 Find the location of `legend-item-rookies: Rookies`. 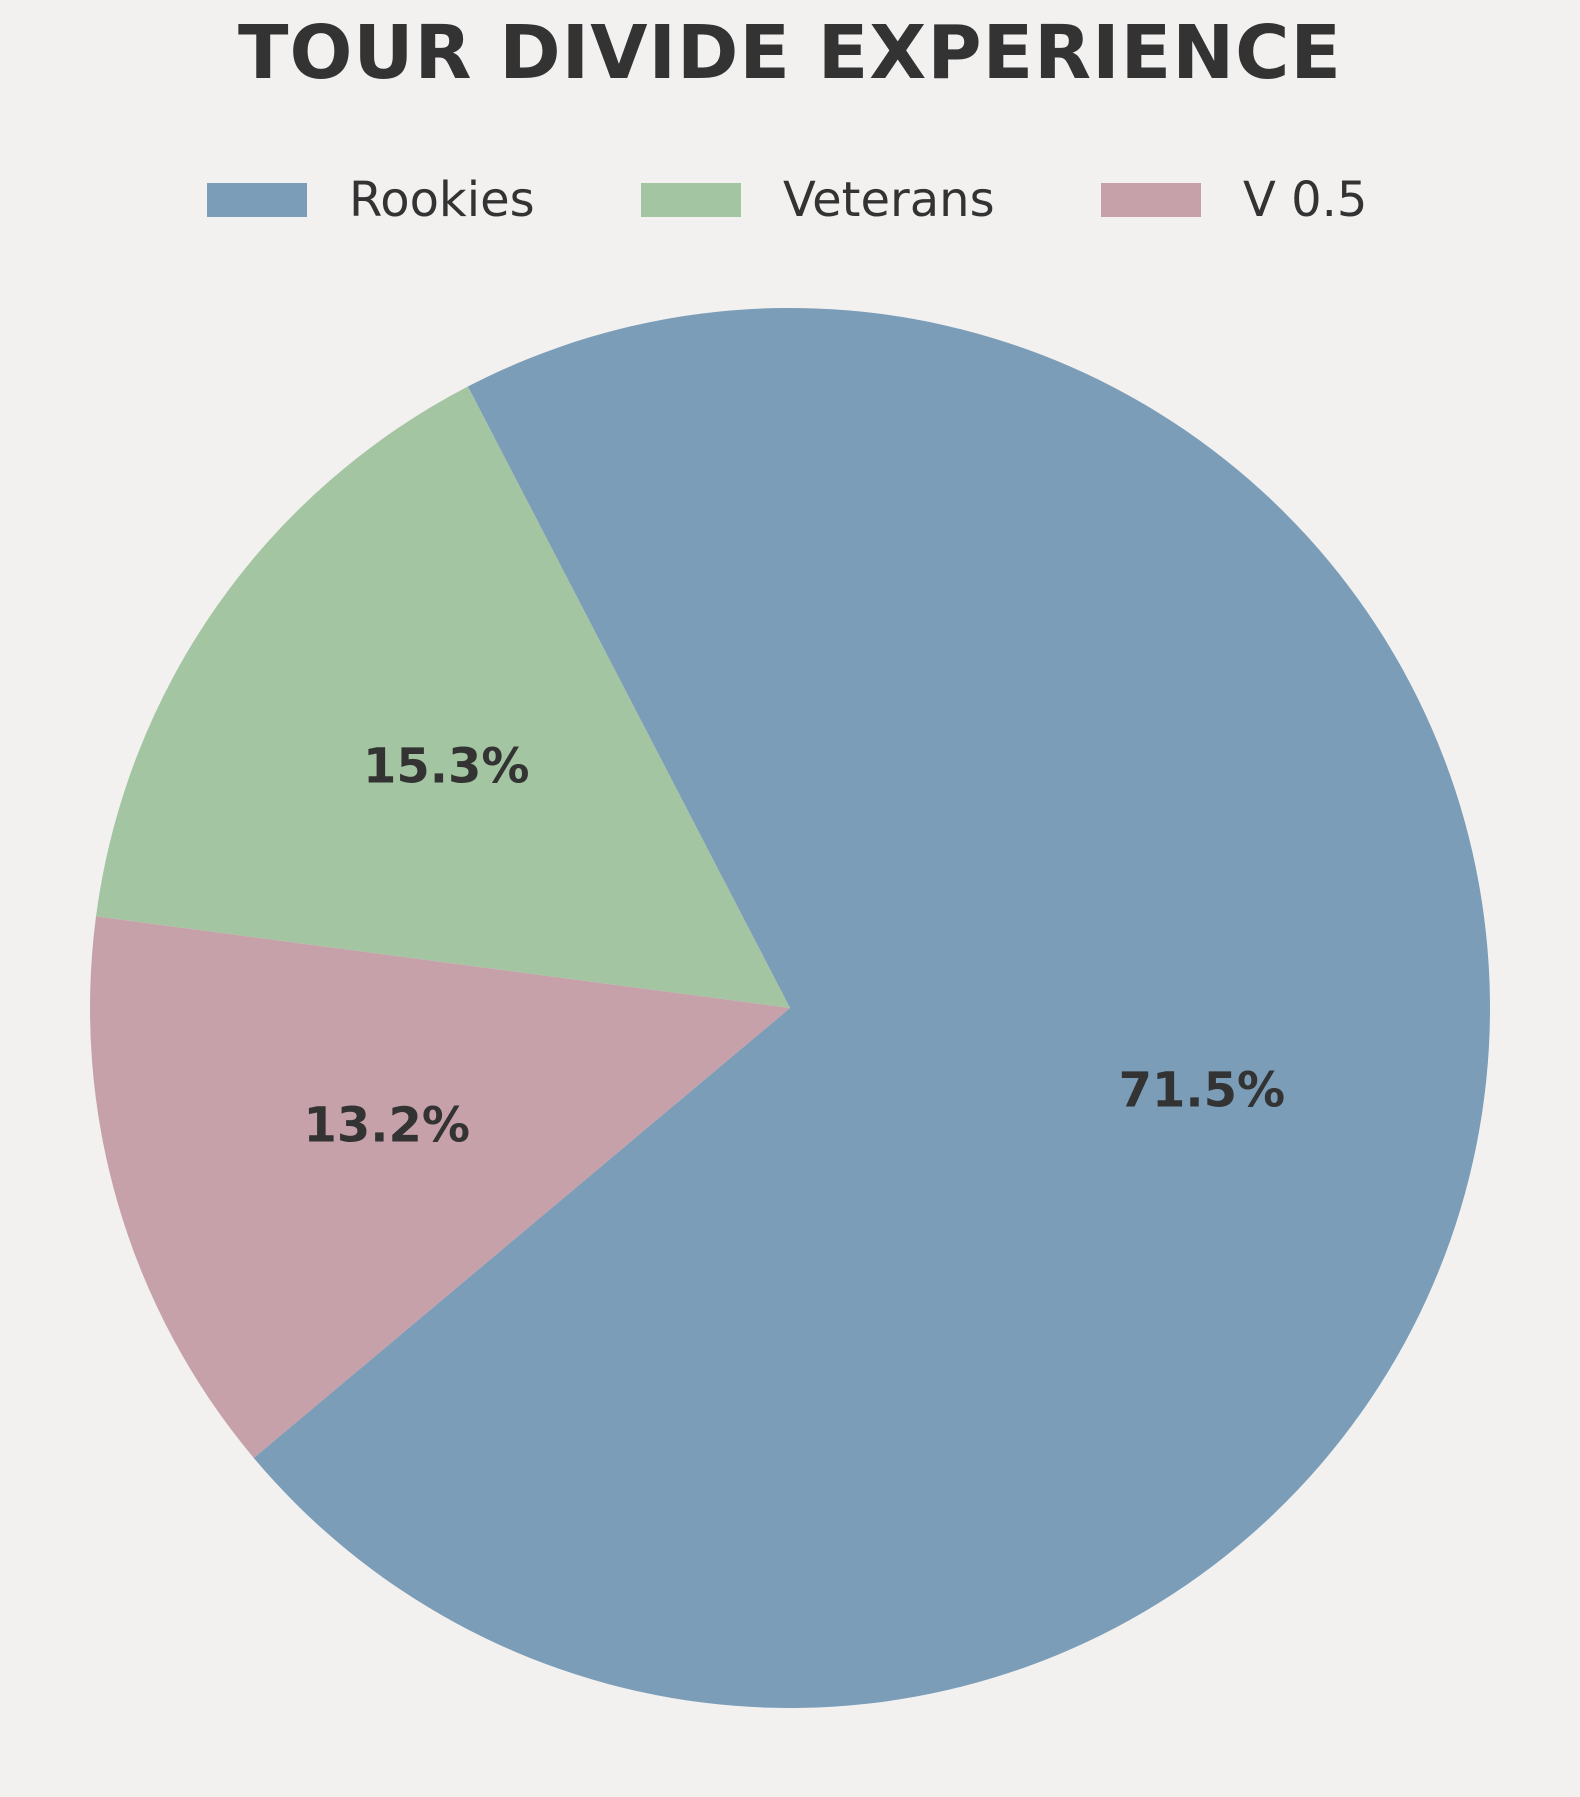

legend-item-rookies: Rookies is located at coordinates (371, 200).